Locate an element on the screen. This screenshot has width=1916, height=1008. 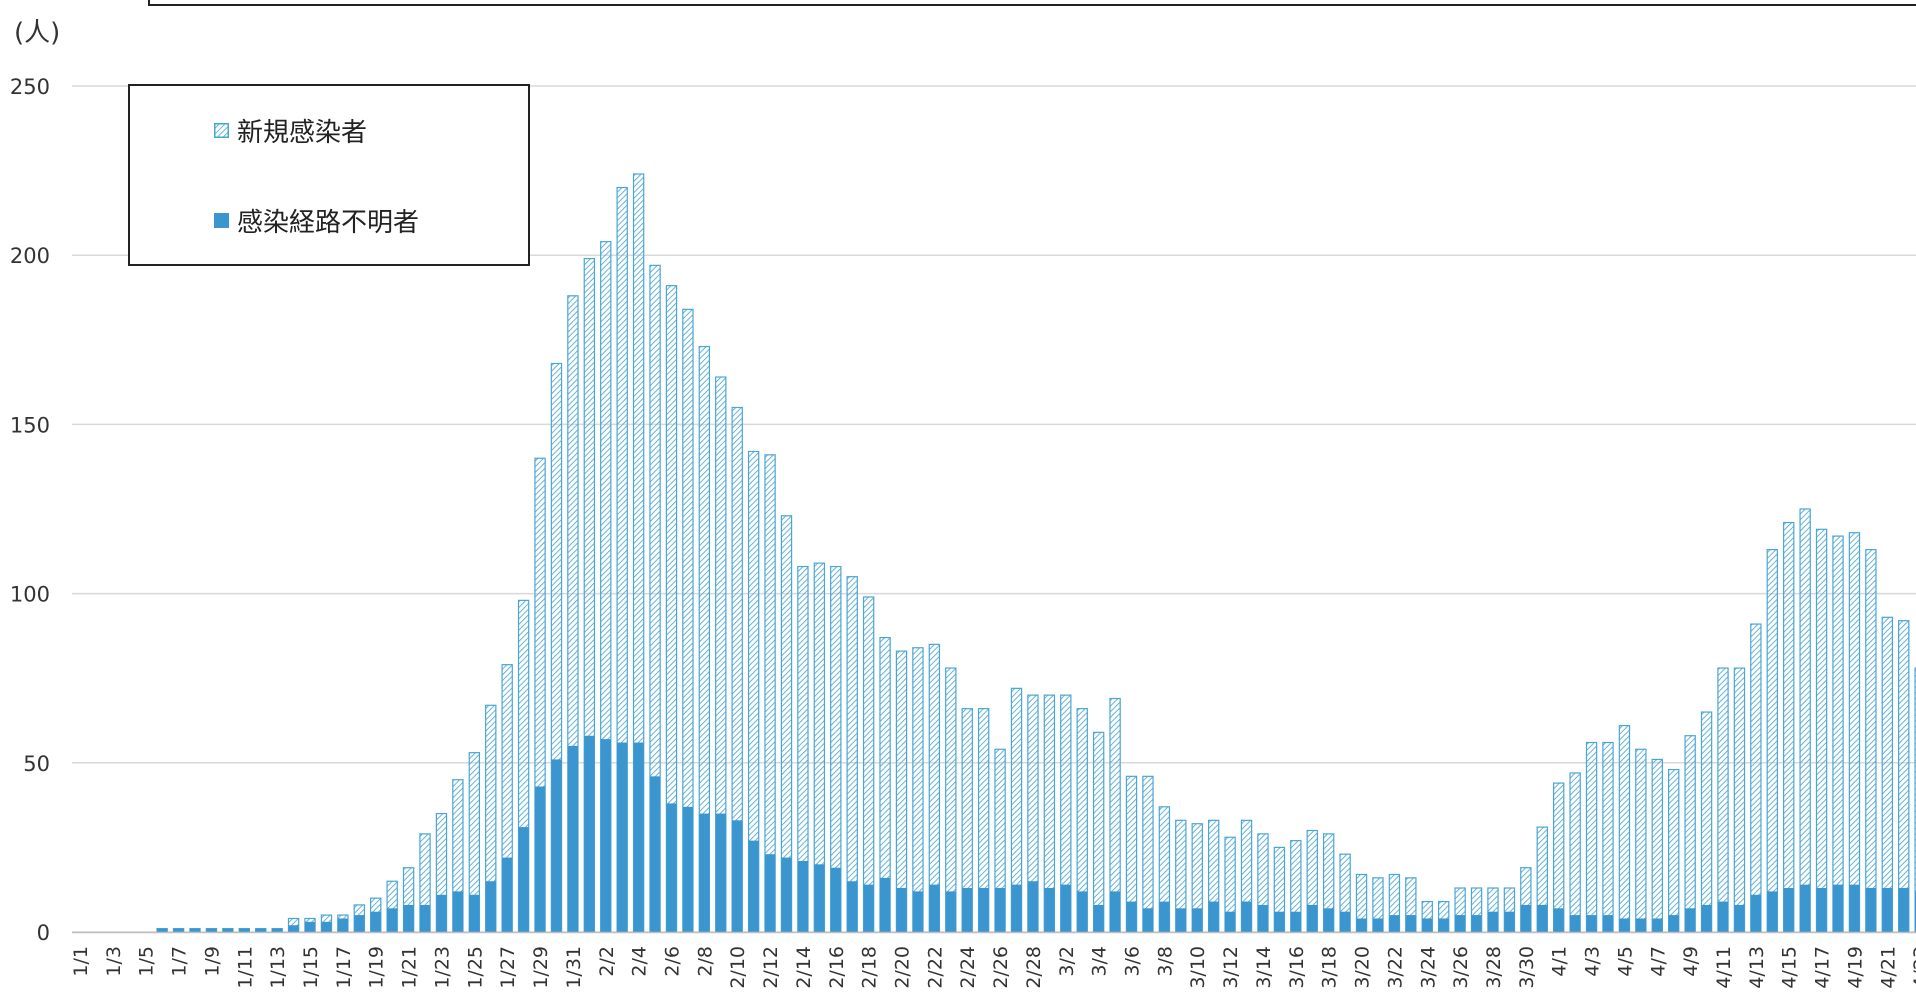
bar-new-cases-4/7 is located at coordinates (1657, 845).